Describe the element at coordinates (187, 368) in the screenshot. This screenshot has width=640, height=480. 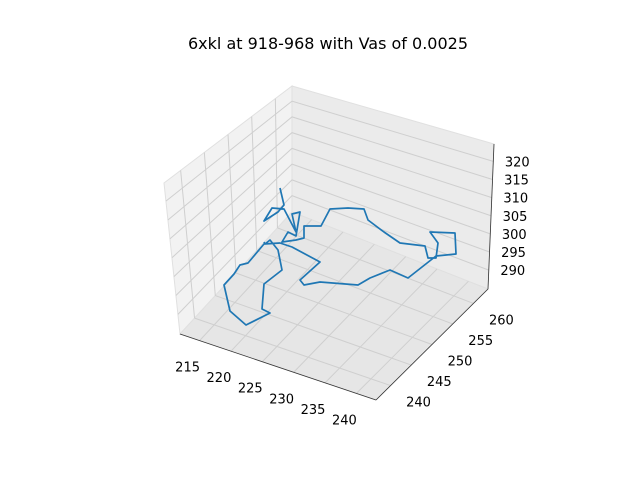
I see `x-tick-label: 215` at that location.